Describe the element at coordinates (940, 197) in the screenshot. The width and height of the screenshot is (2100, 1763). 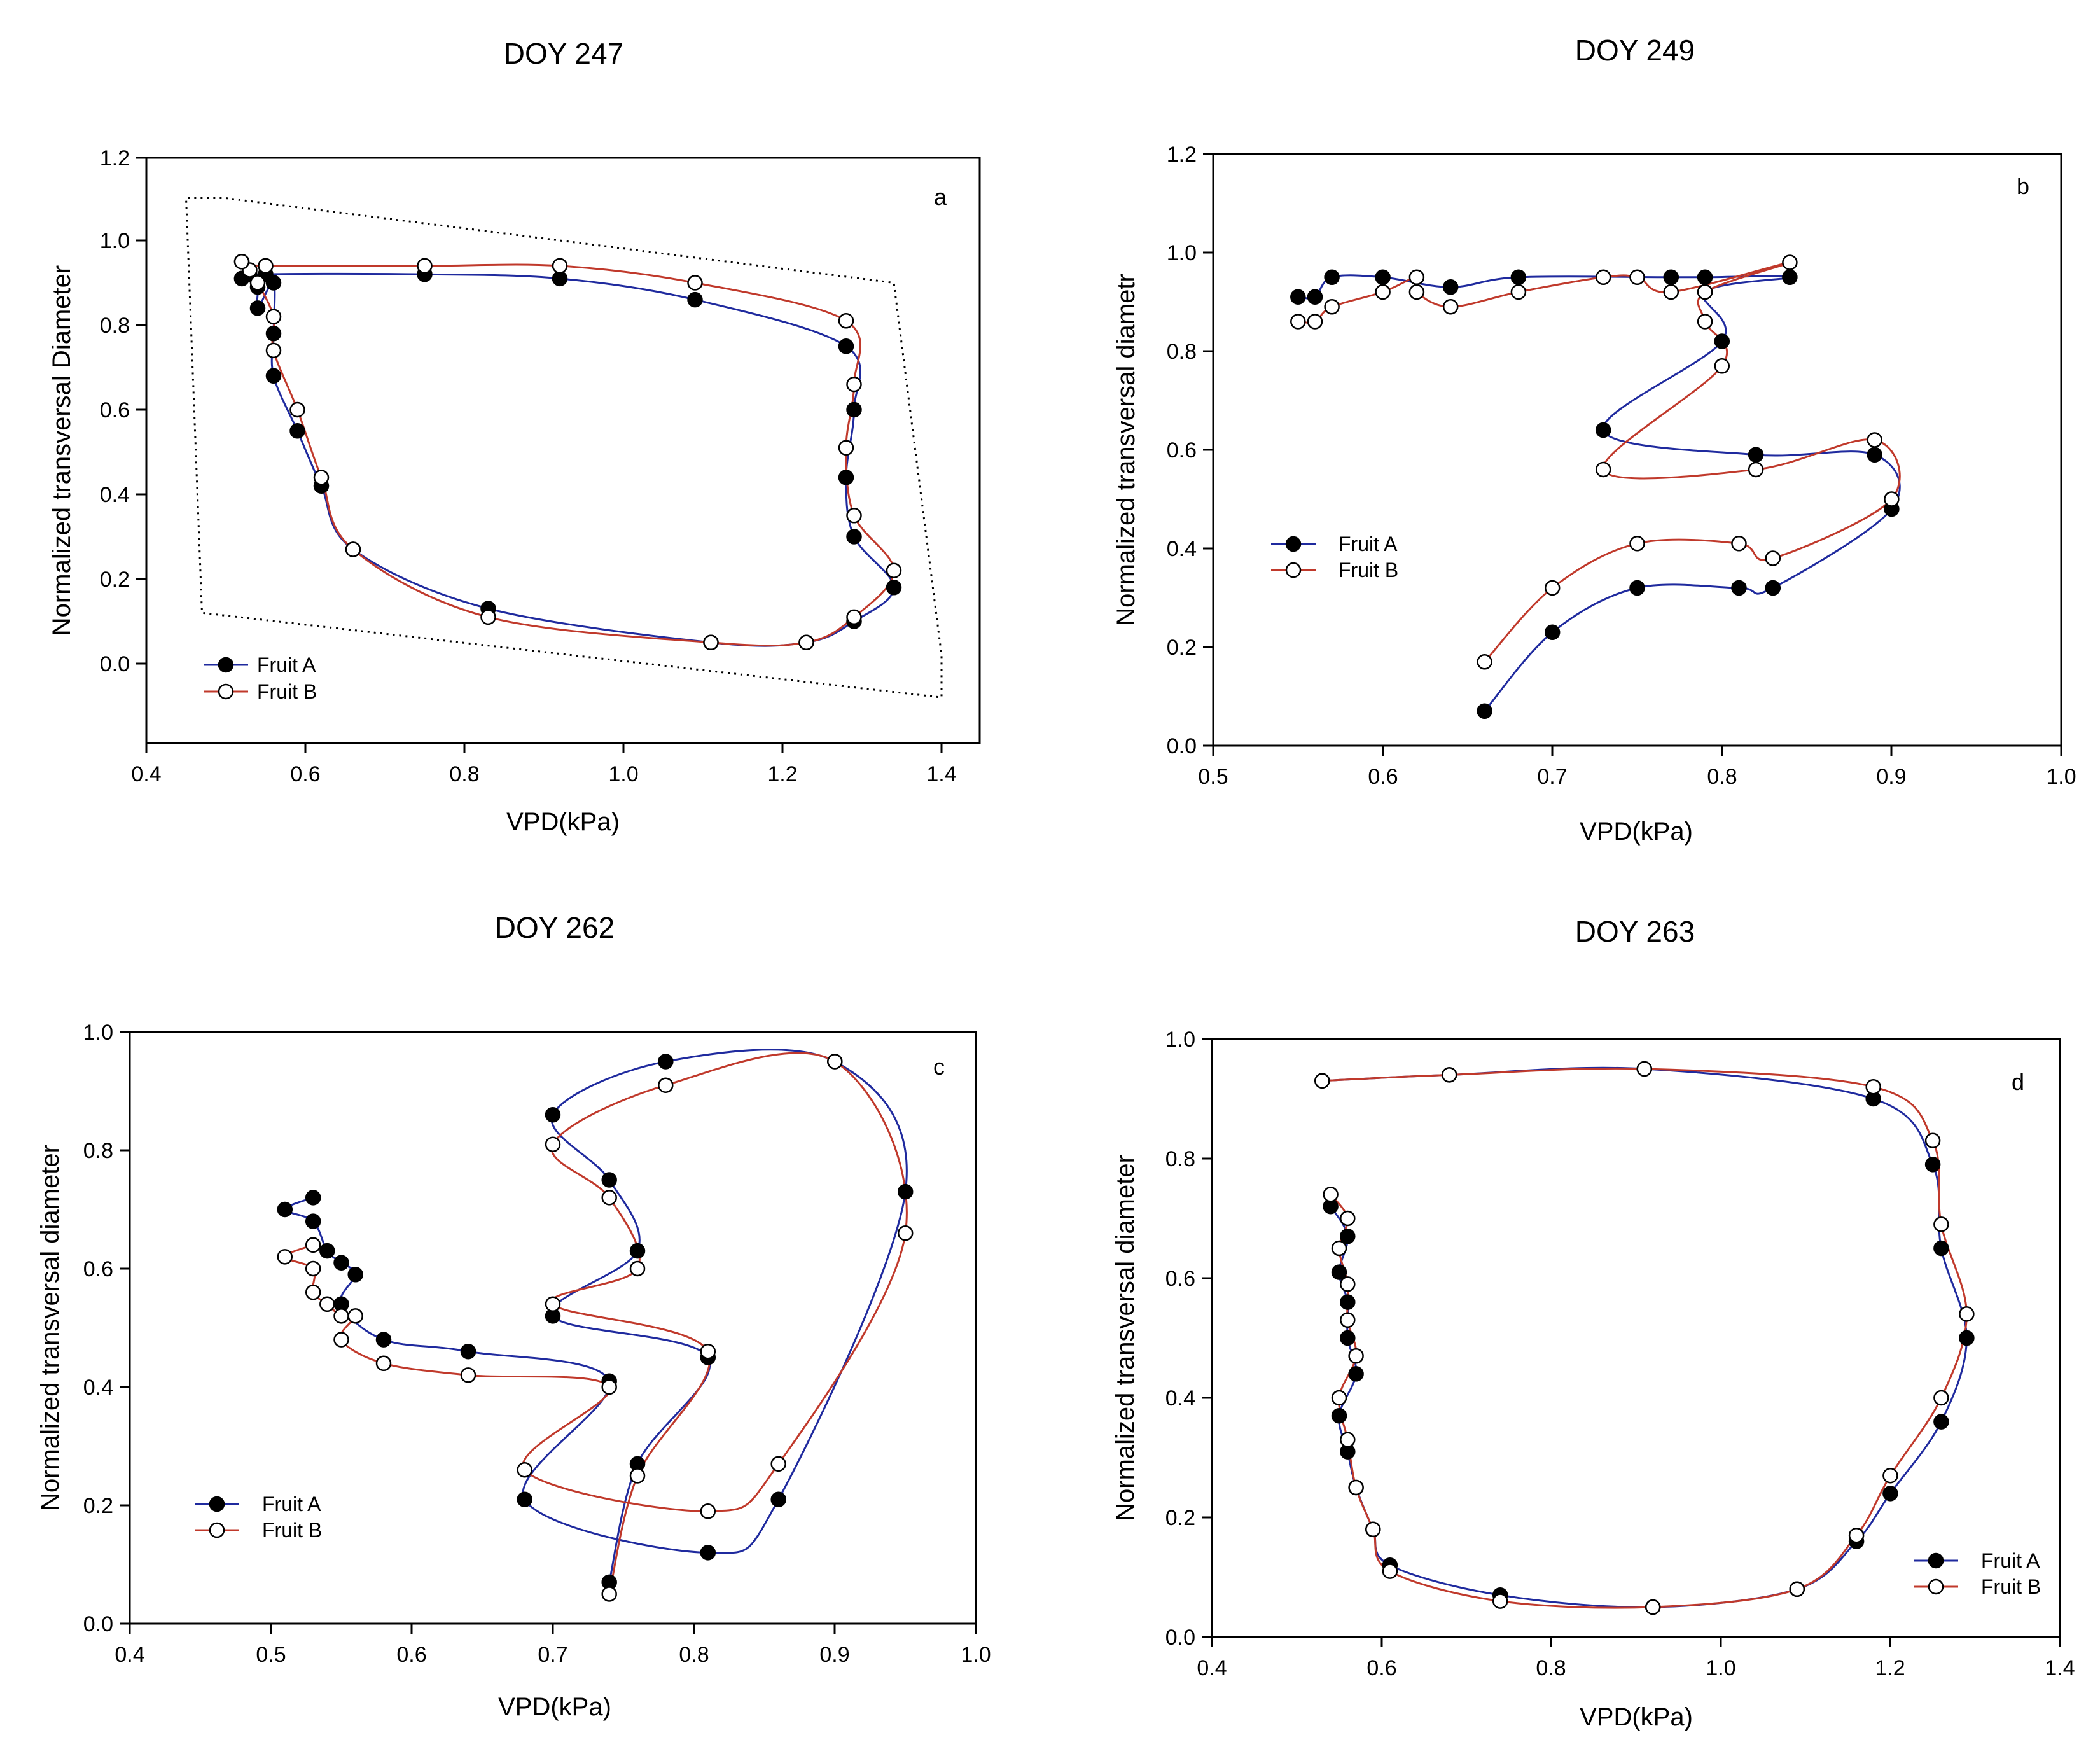
I see `panel-a-letter: a` at that location.